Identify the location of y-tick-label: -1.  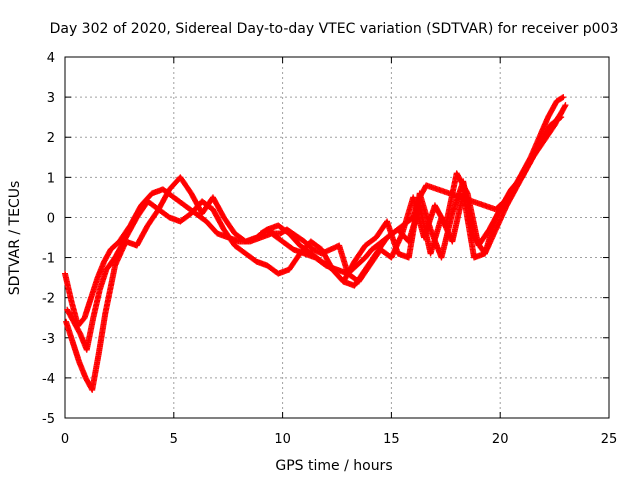
(48, 259).